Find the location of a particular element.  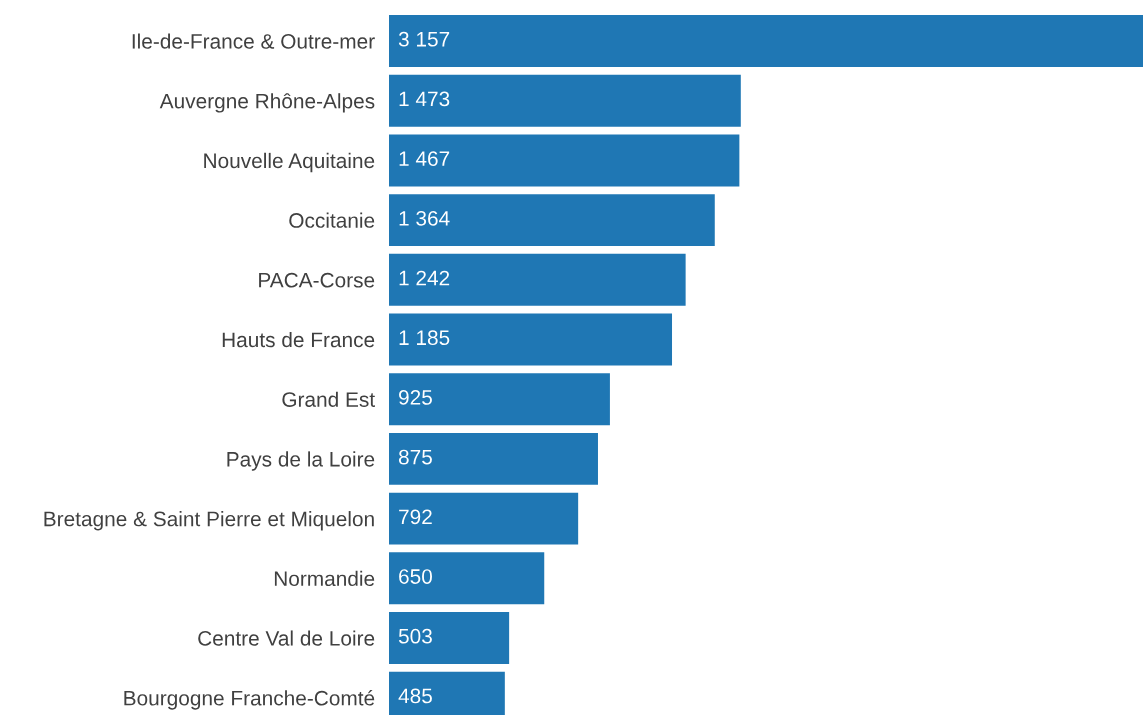

y-tick-label: Normandie is located at coordinates (324, 578).